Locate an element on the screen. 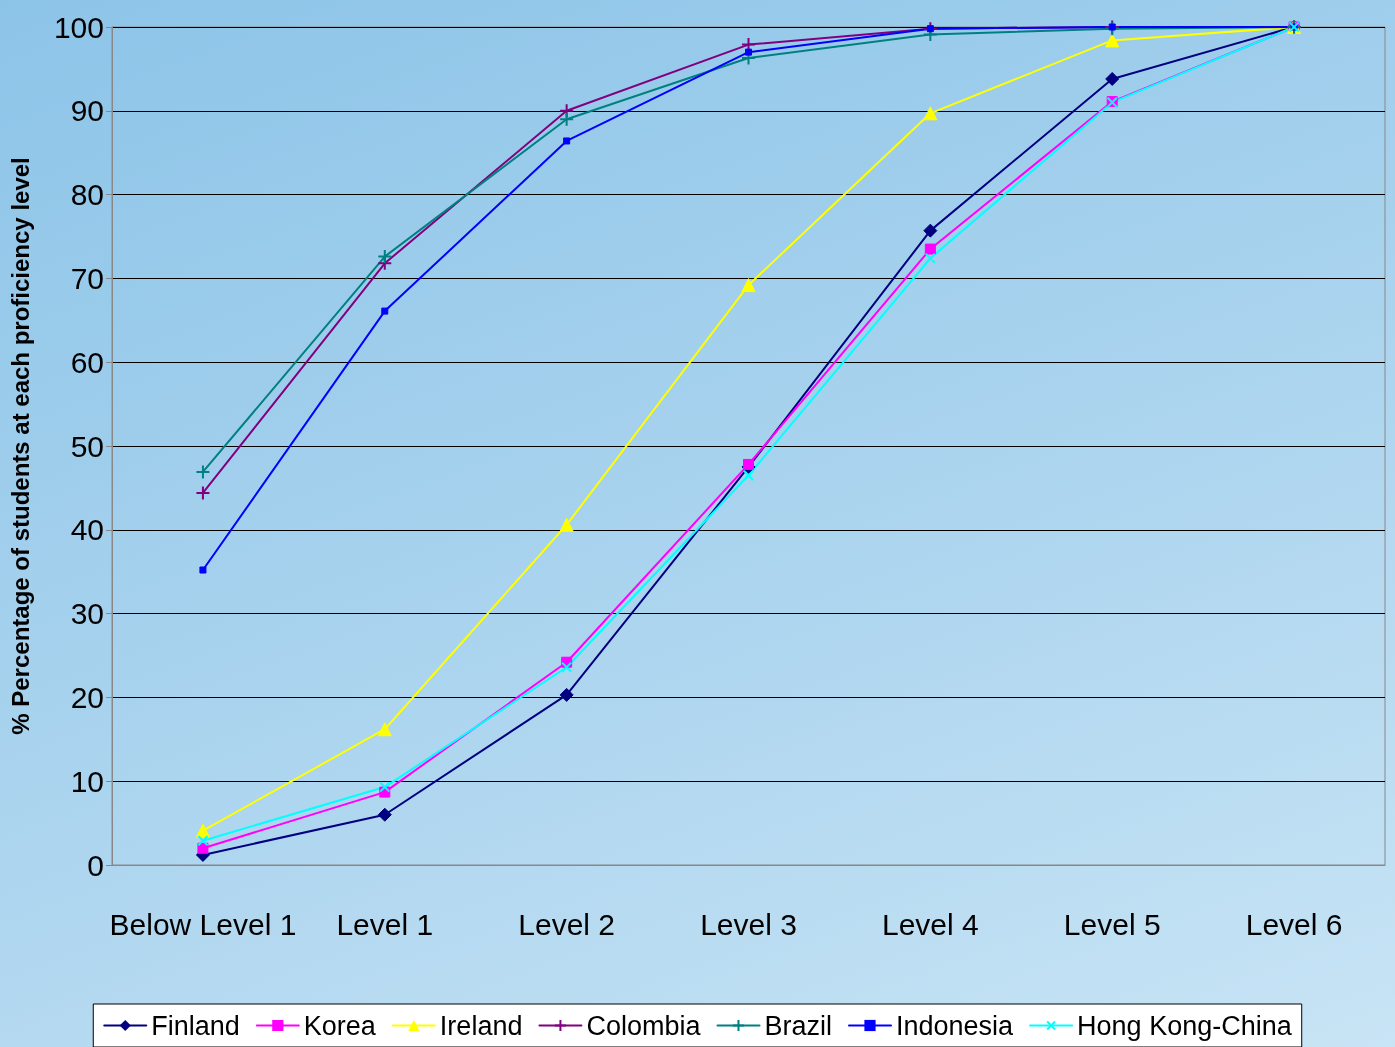  y-axis-title: % Percentage of students at each proficiency level is located at coordinates (20, 446).